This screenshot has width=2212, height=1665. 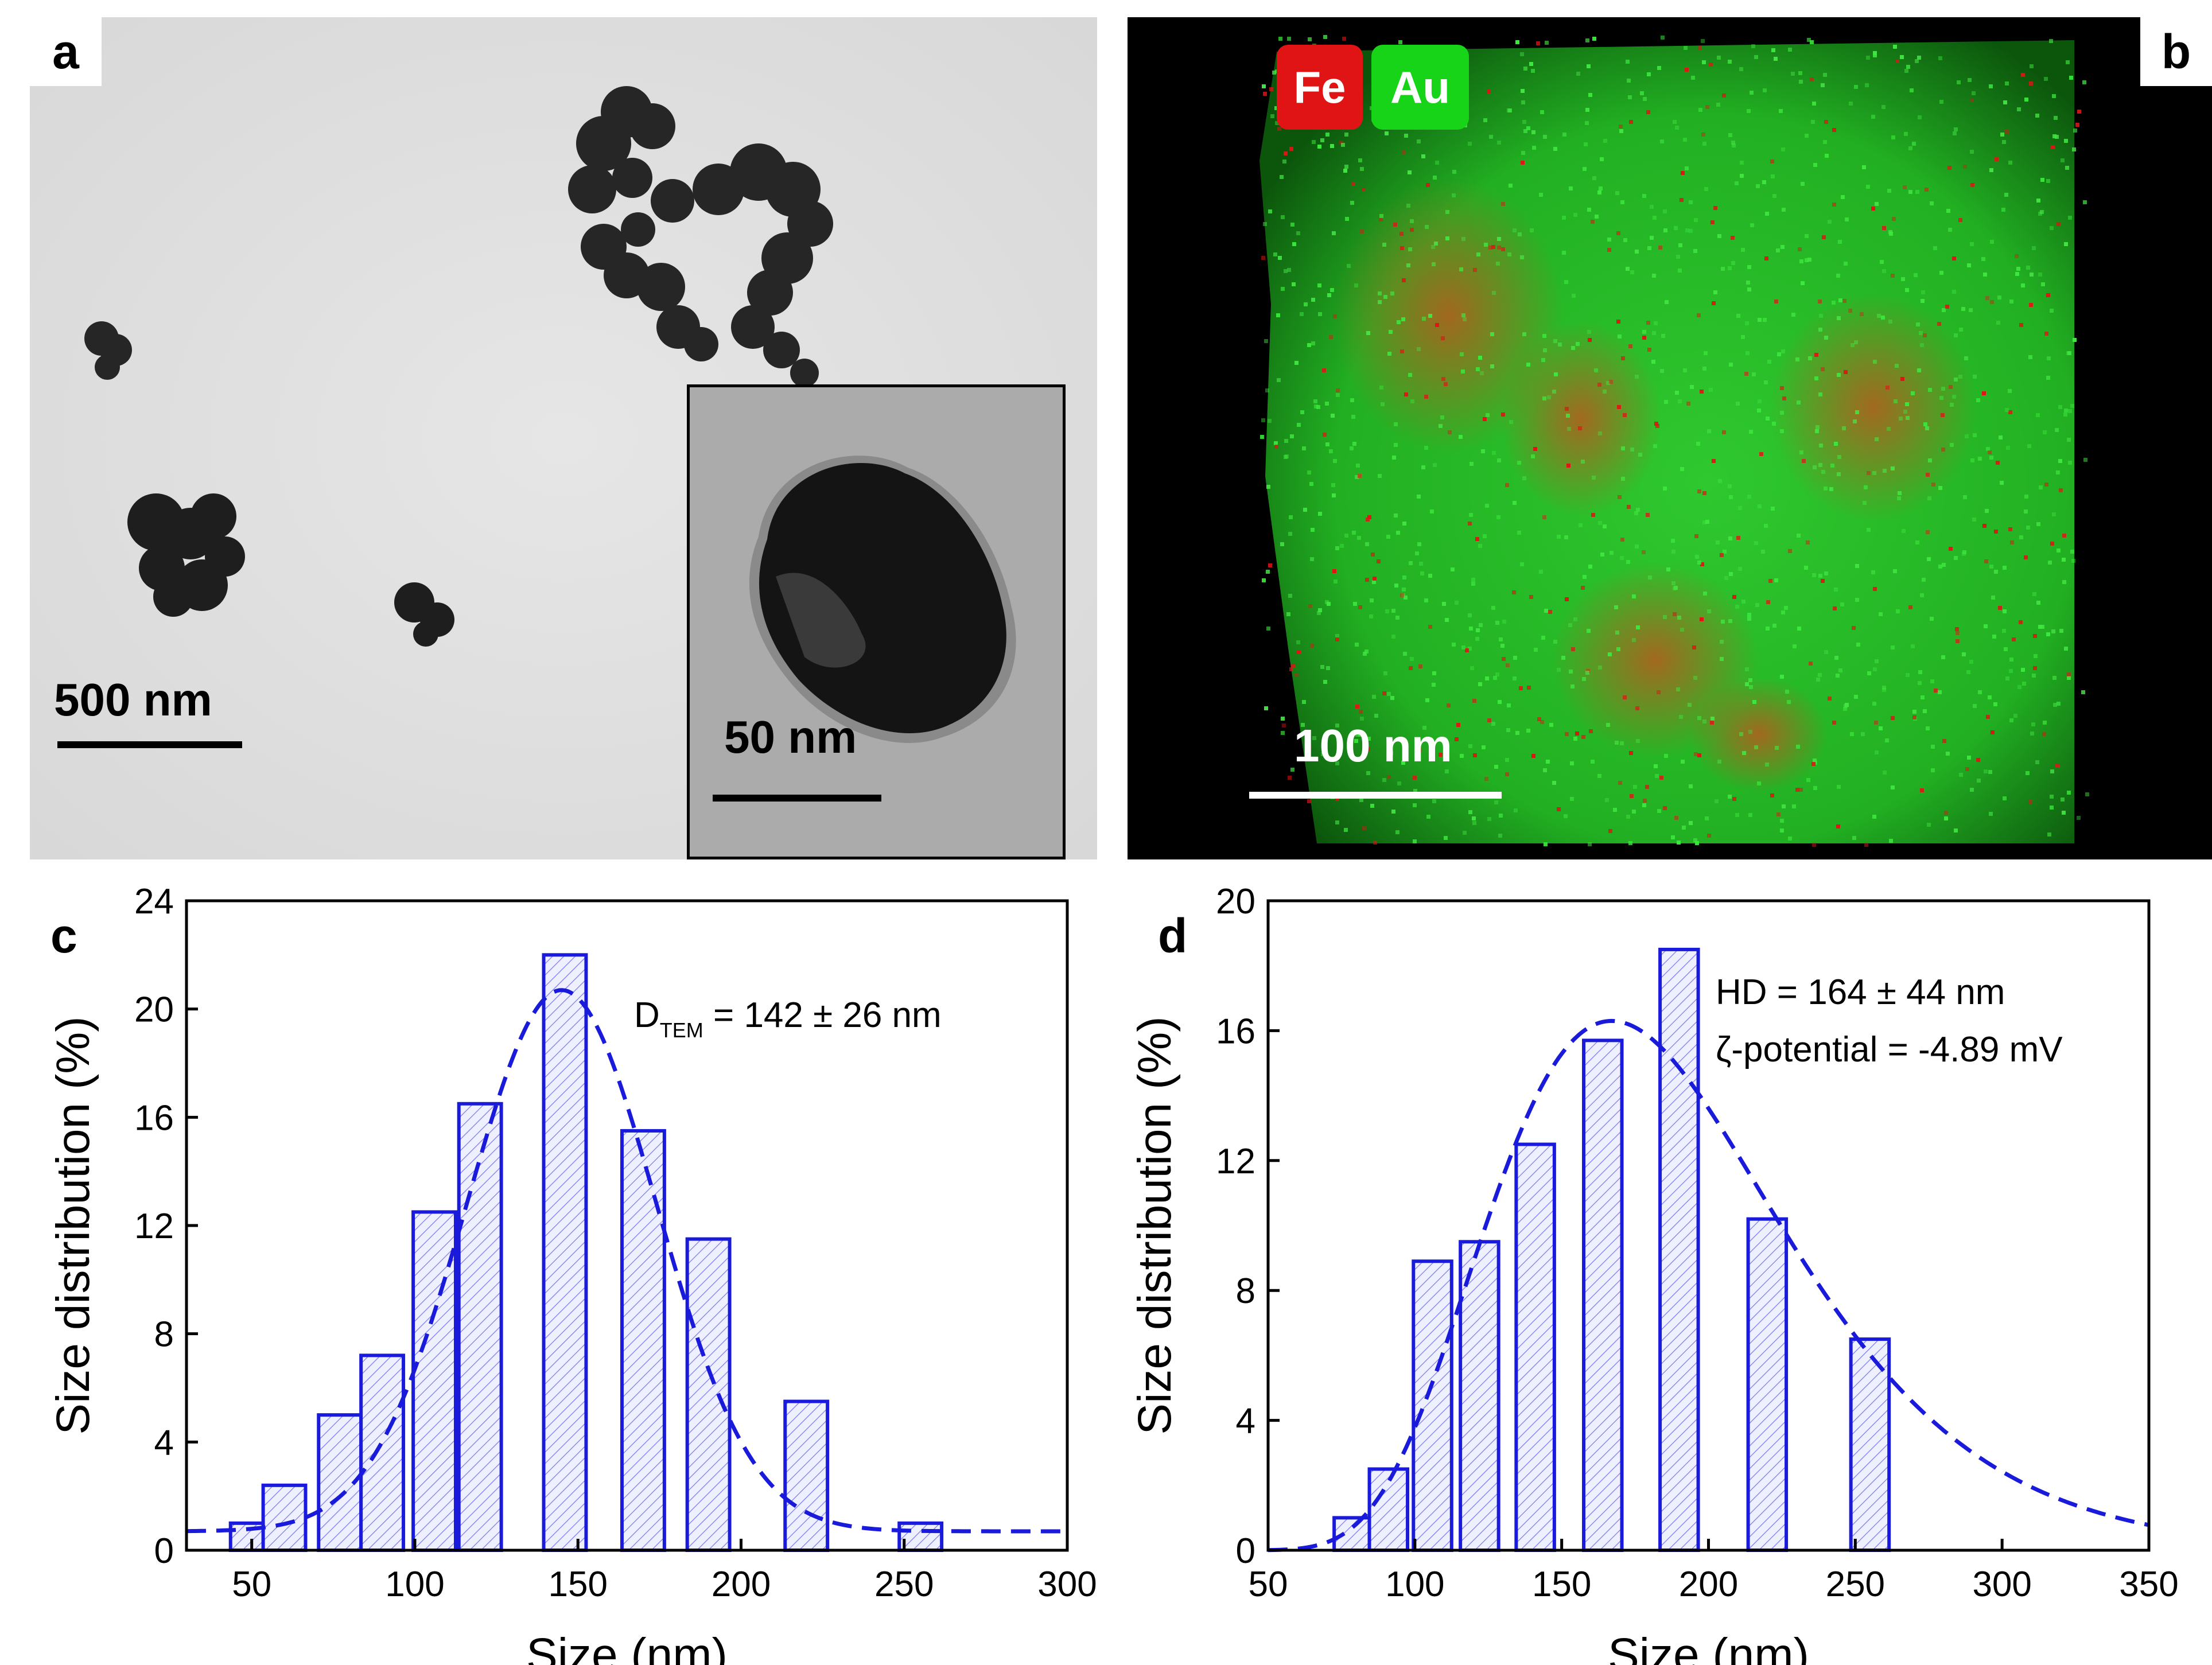 I want to click on panel-letter-b: b, so click(x=2176, y=52).